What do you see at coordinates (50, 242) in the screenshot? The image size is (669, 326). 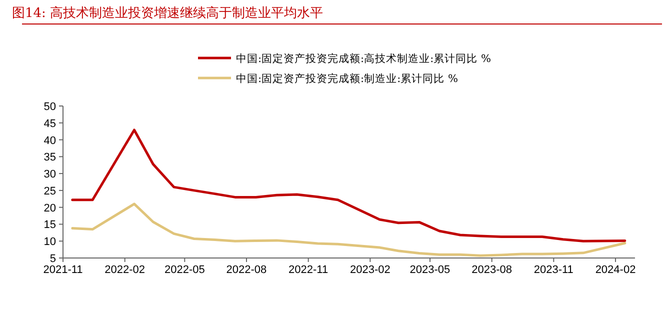 I see `y-tick-label: 10` at bounding box center [50, 242].